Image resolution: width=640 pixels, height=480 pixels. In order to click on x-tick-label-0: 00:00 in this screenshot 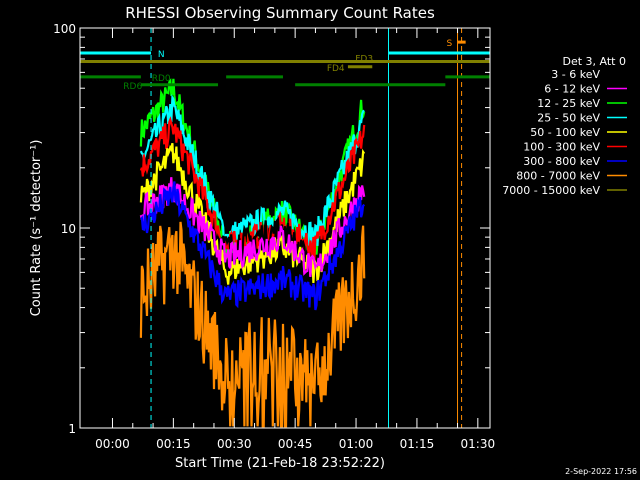, I will do `click(112, 444)`.